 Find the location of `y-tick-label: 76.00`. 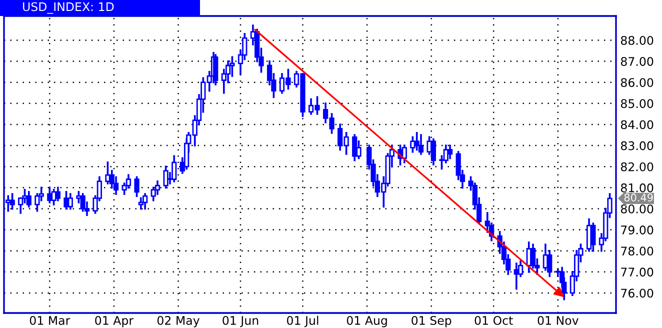

y-tick-label: 76.00 is located at coordinates (637, 293).